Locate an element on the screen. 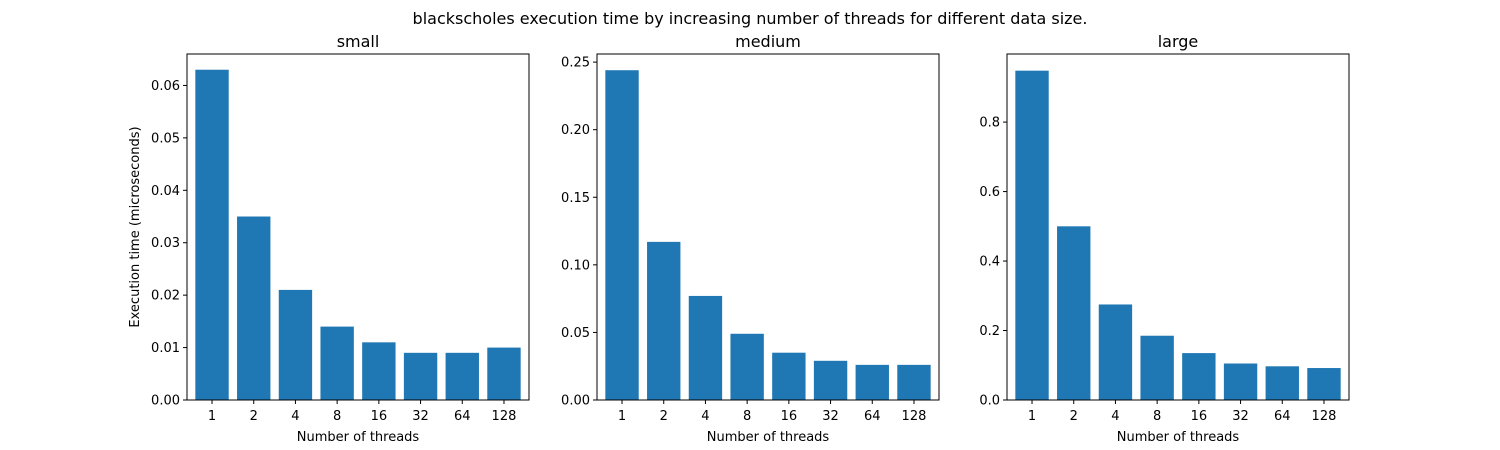  y-tick-label: 0.25 is located at coordinates (575, 63).